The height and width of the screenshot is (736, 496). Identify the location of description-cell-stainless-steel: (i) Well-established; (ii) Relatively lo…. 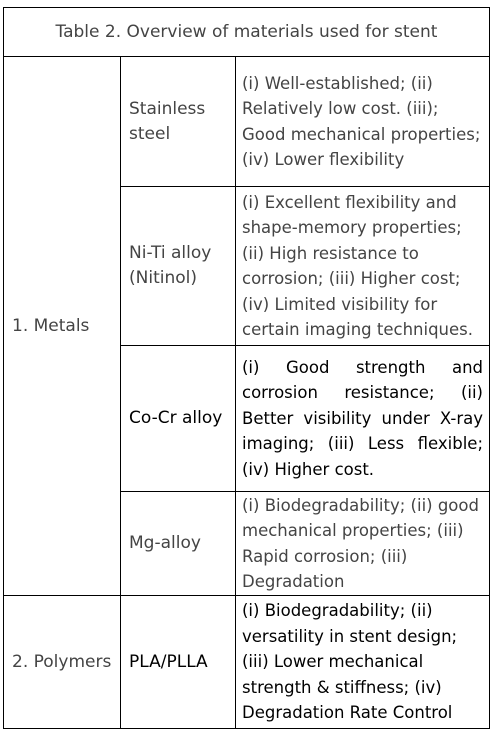
(362, 122).